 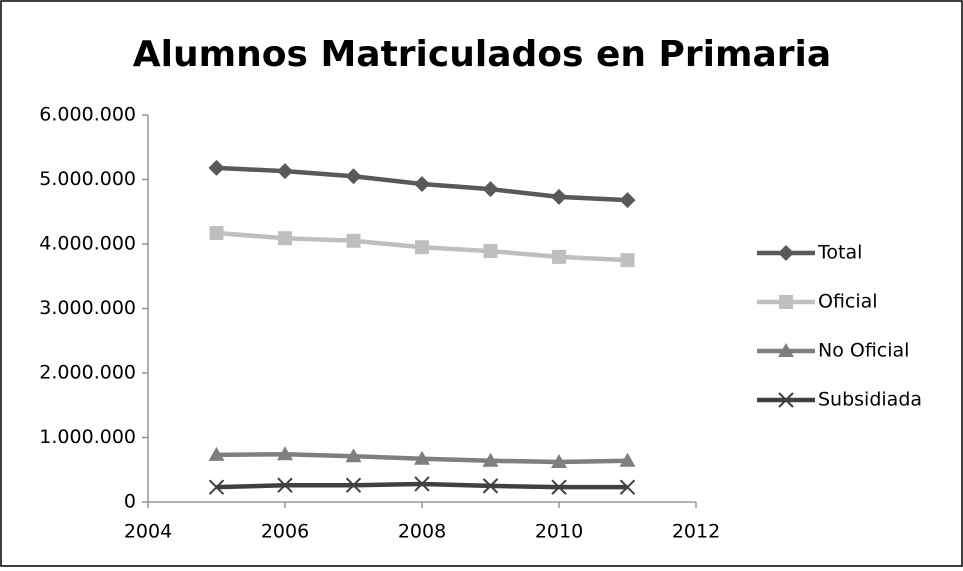 I want to click on chart-title: Alumnos Matriculados en Primaria, so click(x=482, y=54).